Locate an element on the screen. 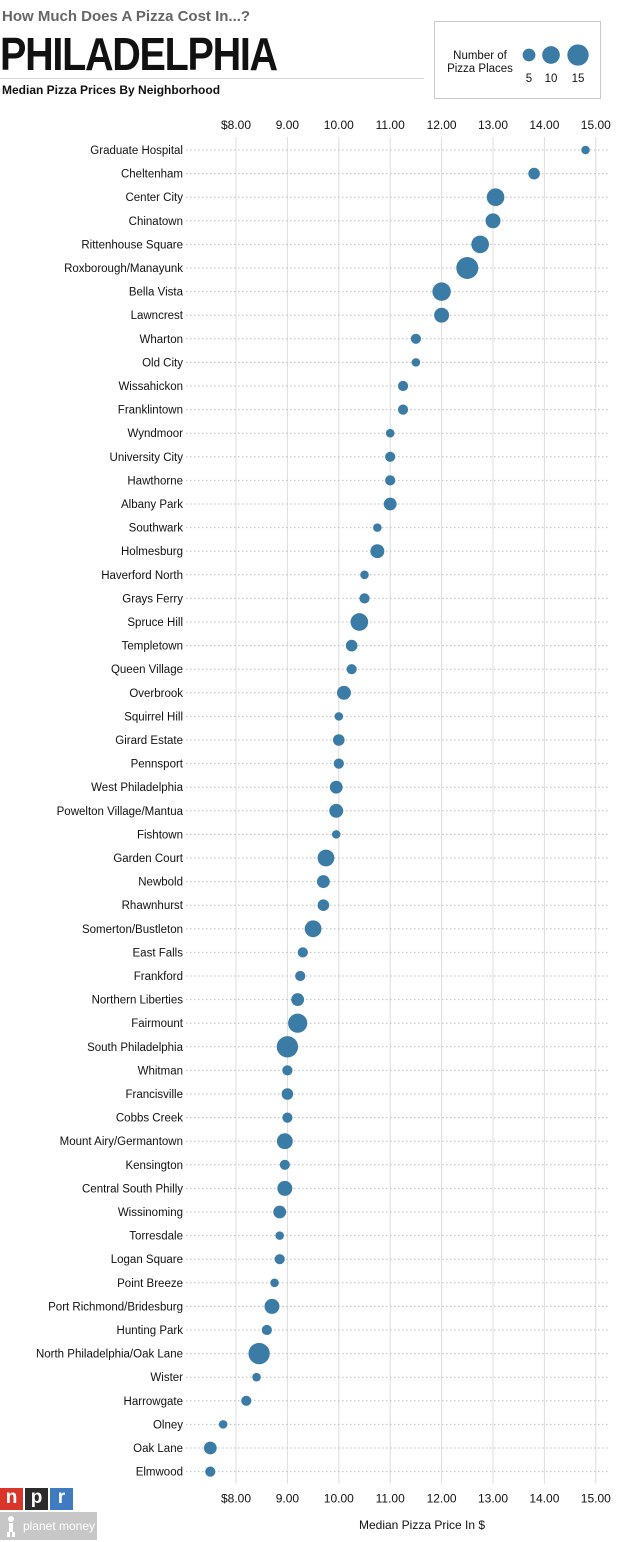 This screenshot has width=624, height=1542. neighborhood-label: Graduate Hospital is located at coordinates (136, 151).